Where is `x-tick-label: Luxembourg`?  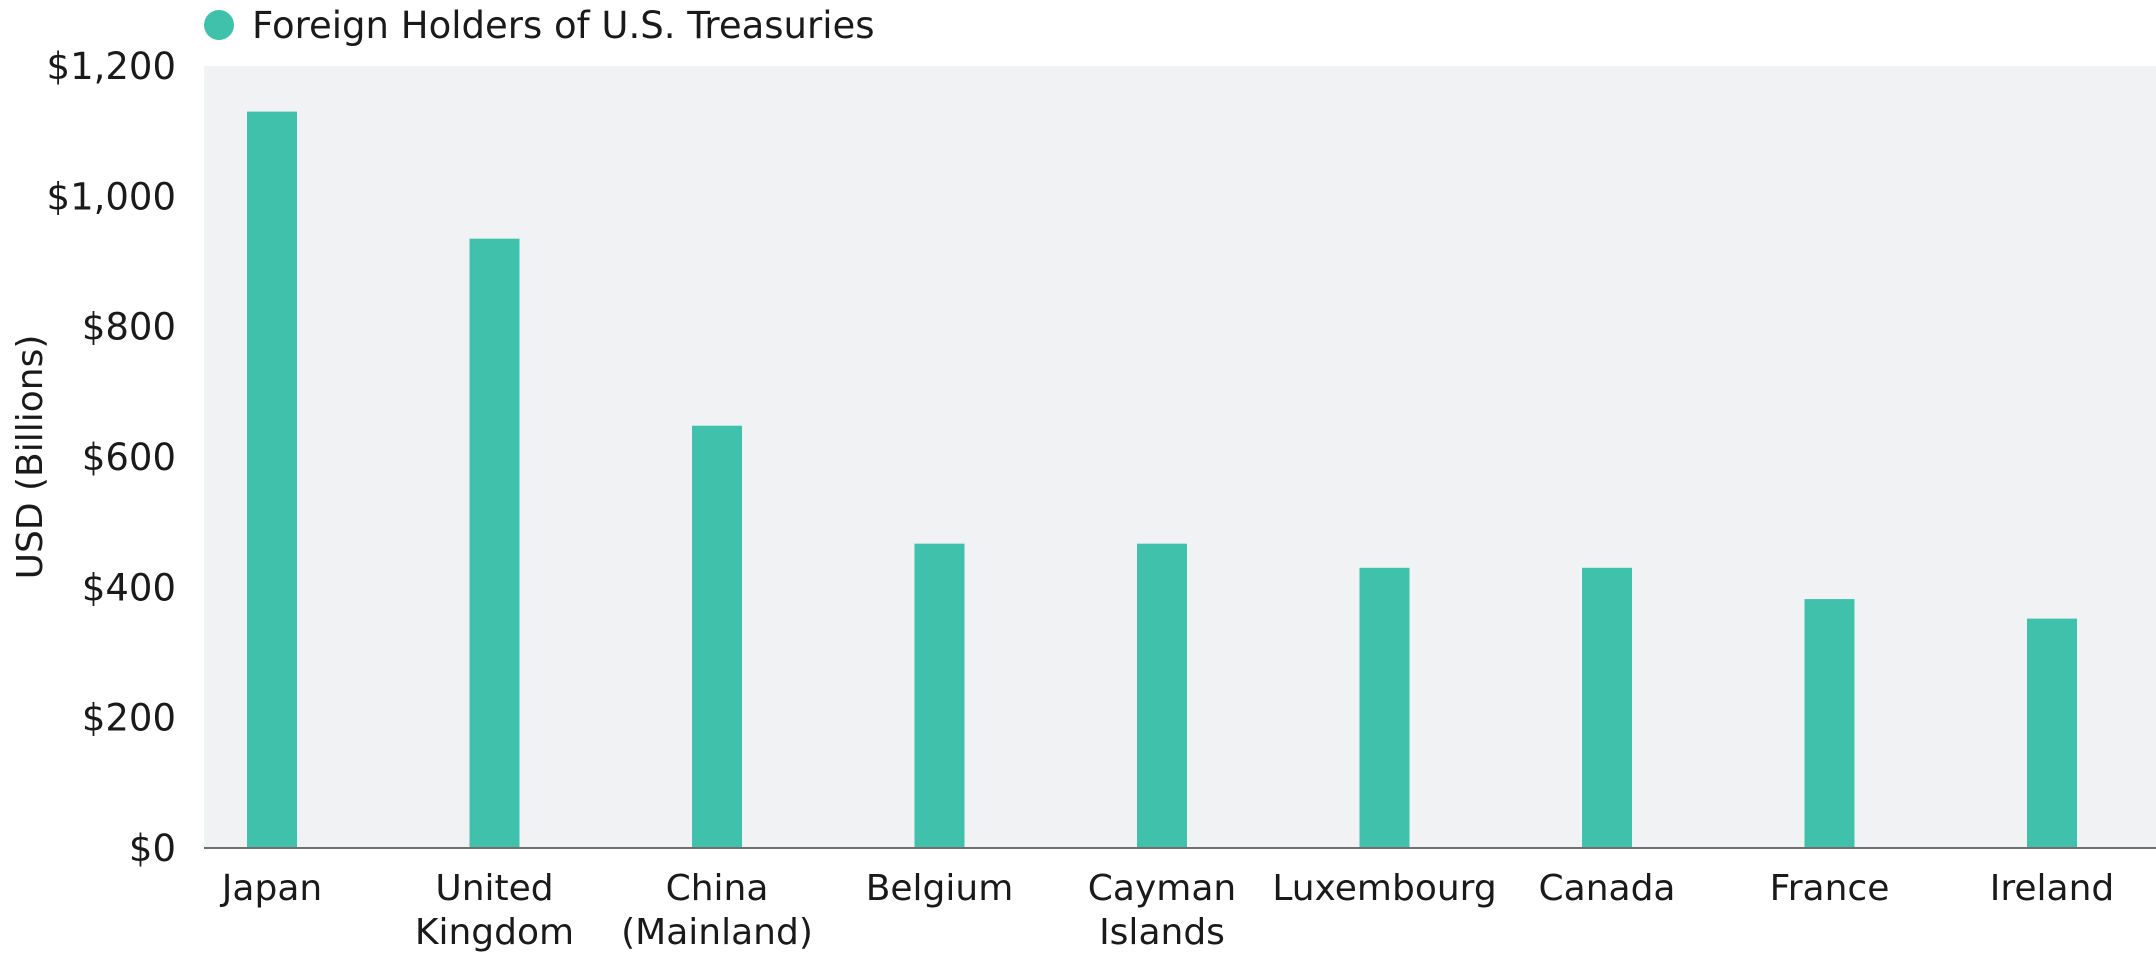 x-tick-label: Luxembourg is located at coordinates (1384, 888).